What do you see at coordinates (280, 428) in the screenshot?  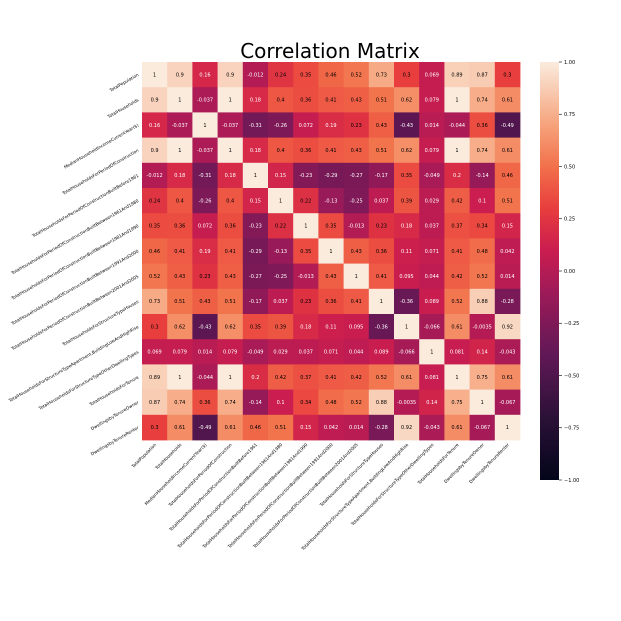 I see `cell-value-label: 0.51` at bounding box center [280, 428].